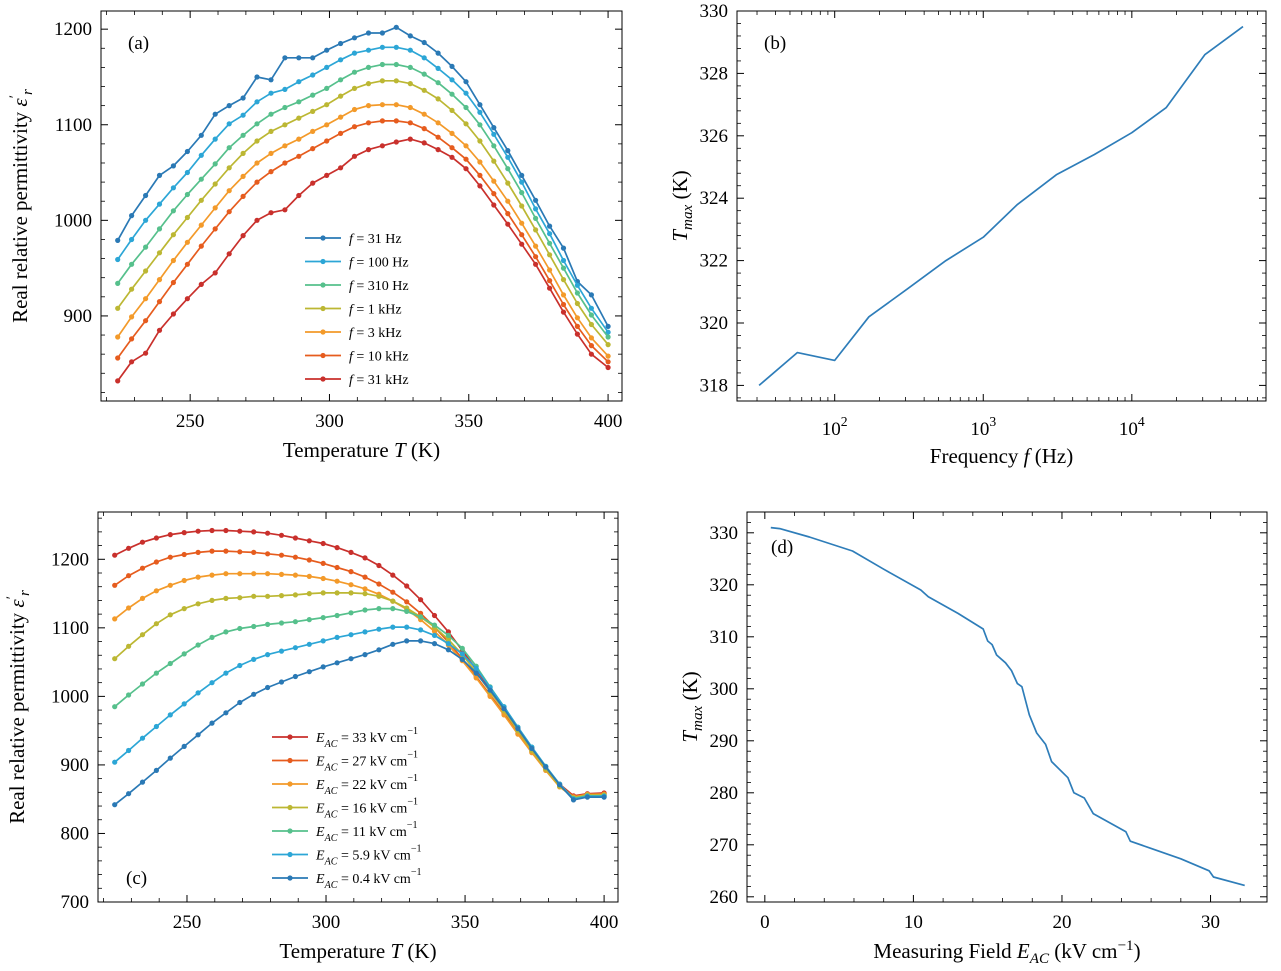 This screenshot has width=1281, height=971. Describe the element at coordinates (775, 43) in the screenshot. I see `panel-label: (b)` at that location.